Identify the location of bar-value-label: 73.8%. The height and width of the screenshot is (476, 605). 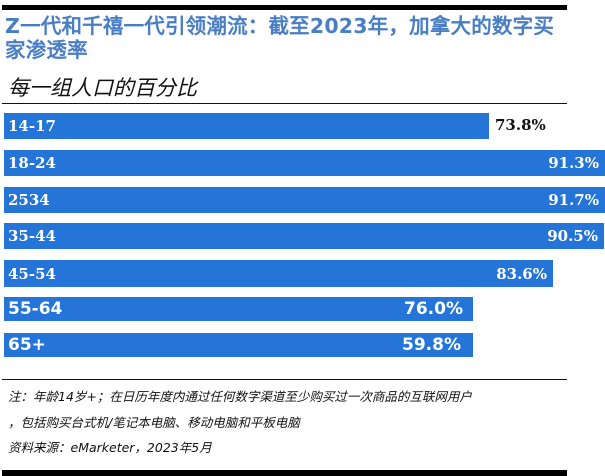
(520, 125).